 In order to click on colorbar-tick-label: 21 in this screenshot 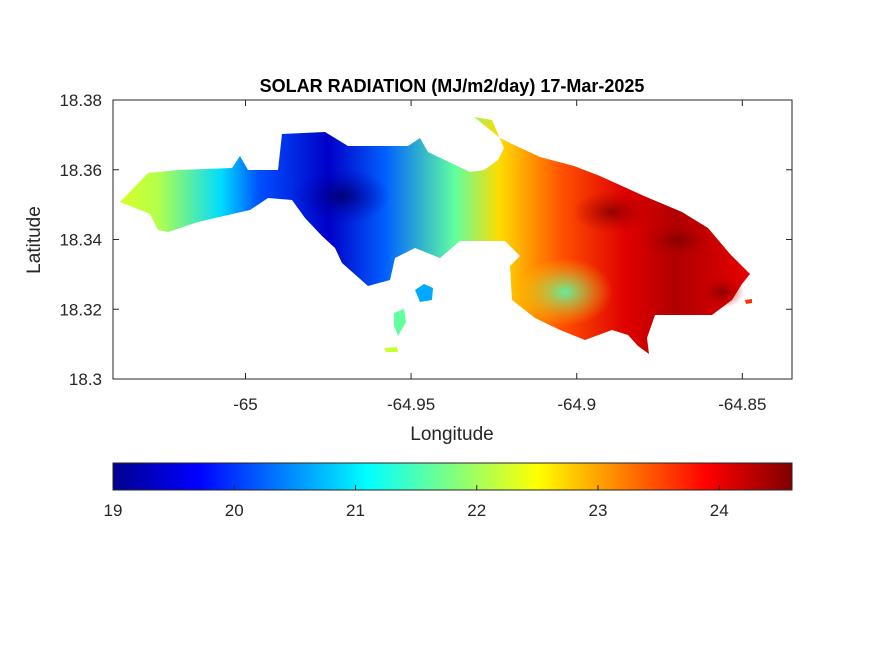, I will do `click(355, 510)`.